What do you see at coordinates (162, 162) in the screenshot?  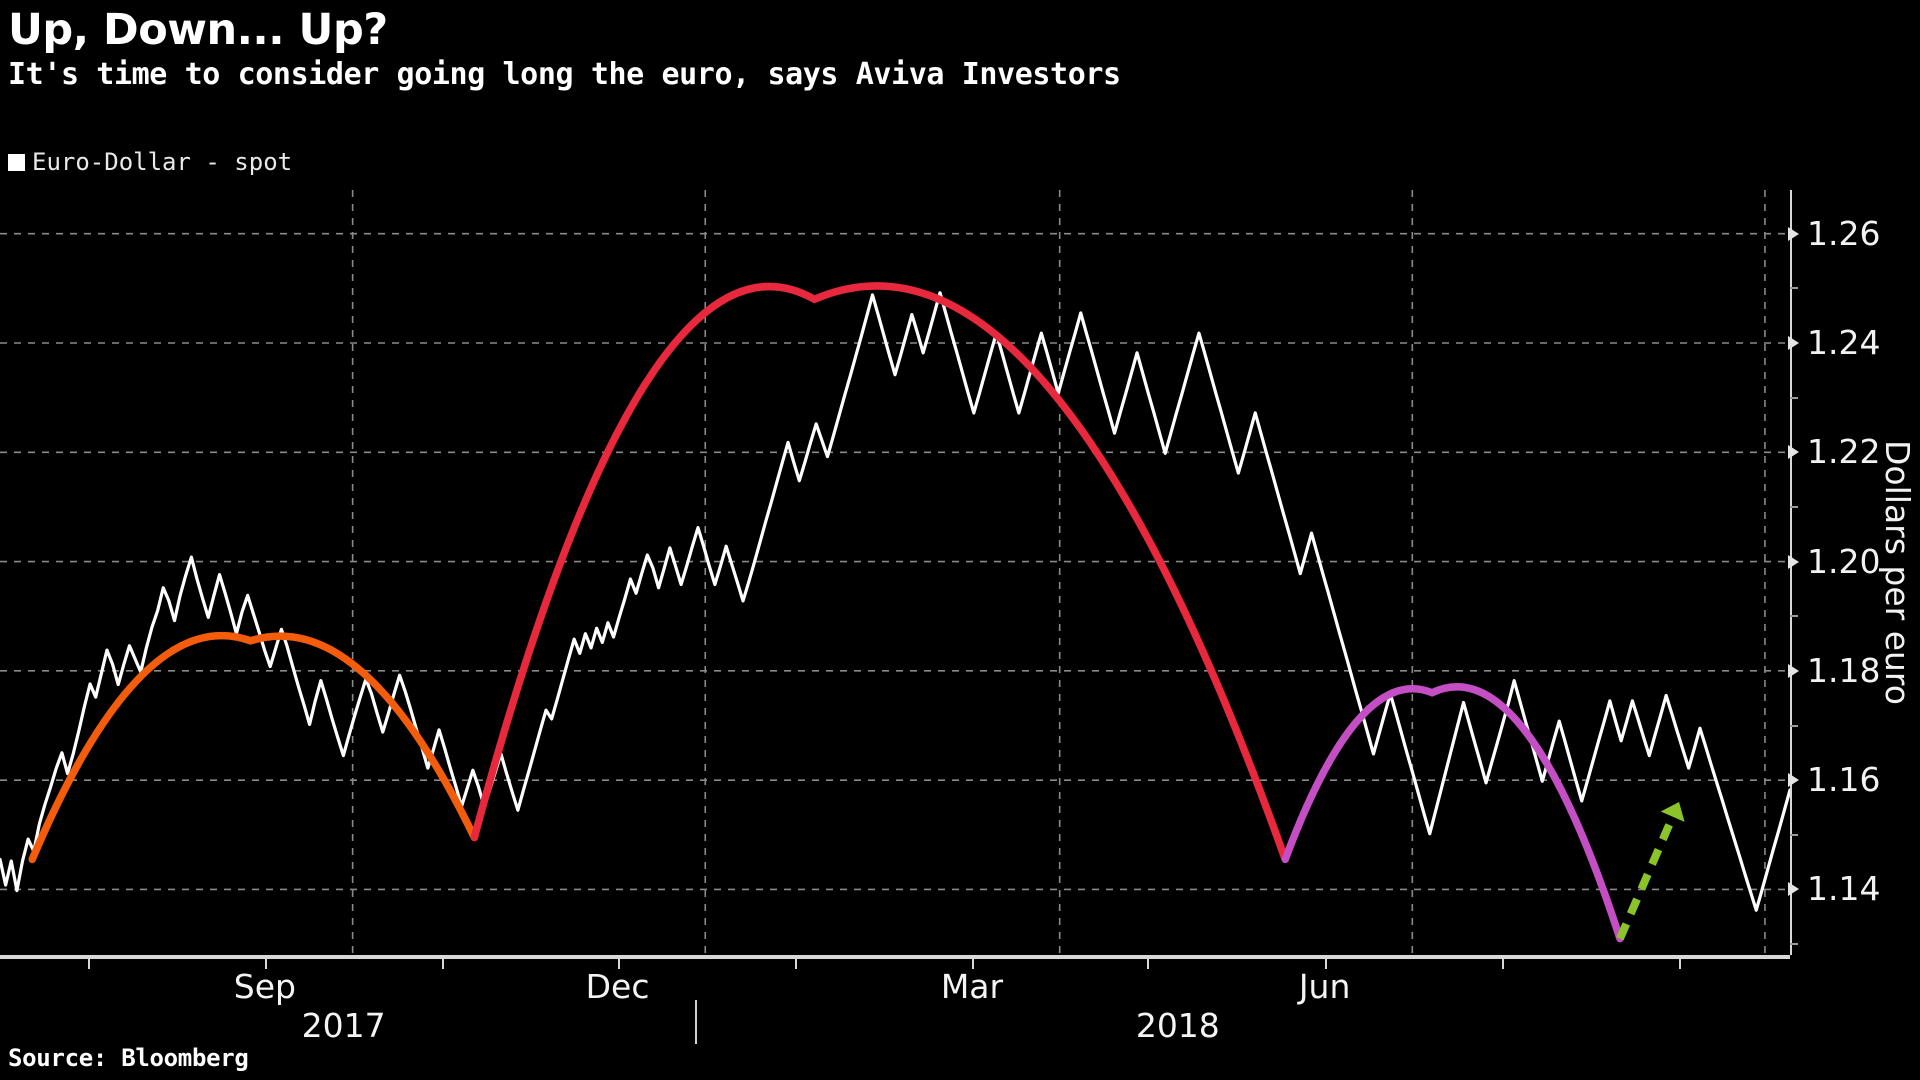 I see `legend-item-label: Euro-Dollar - spot` at bounding box center [162, 162].